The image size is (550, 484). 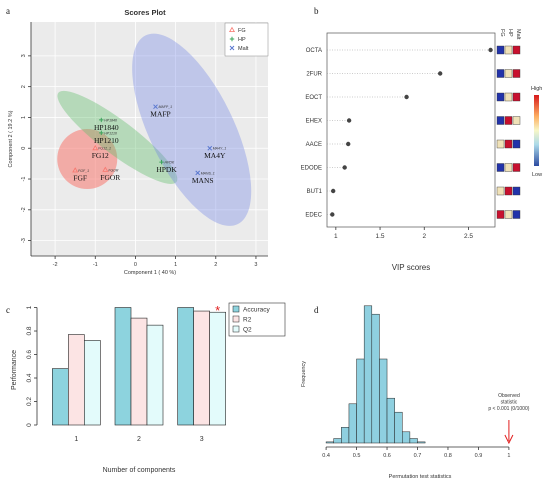 I want to click on scores-y-tick-label: -2, so click(x=24, y=209).